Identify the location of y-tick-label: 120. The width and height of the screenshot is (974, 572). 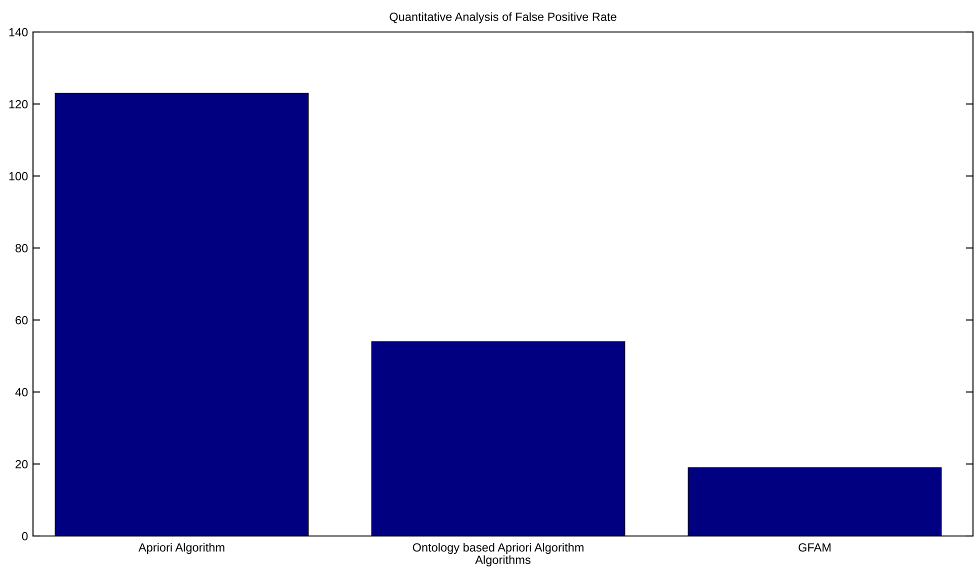
(18, 104).